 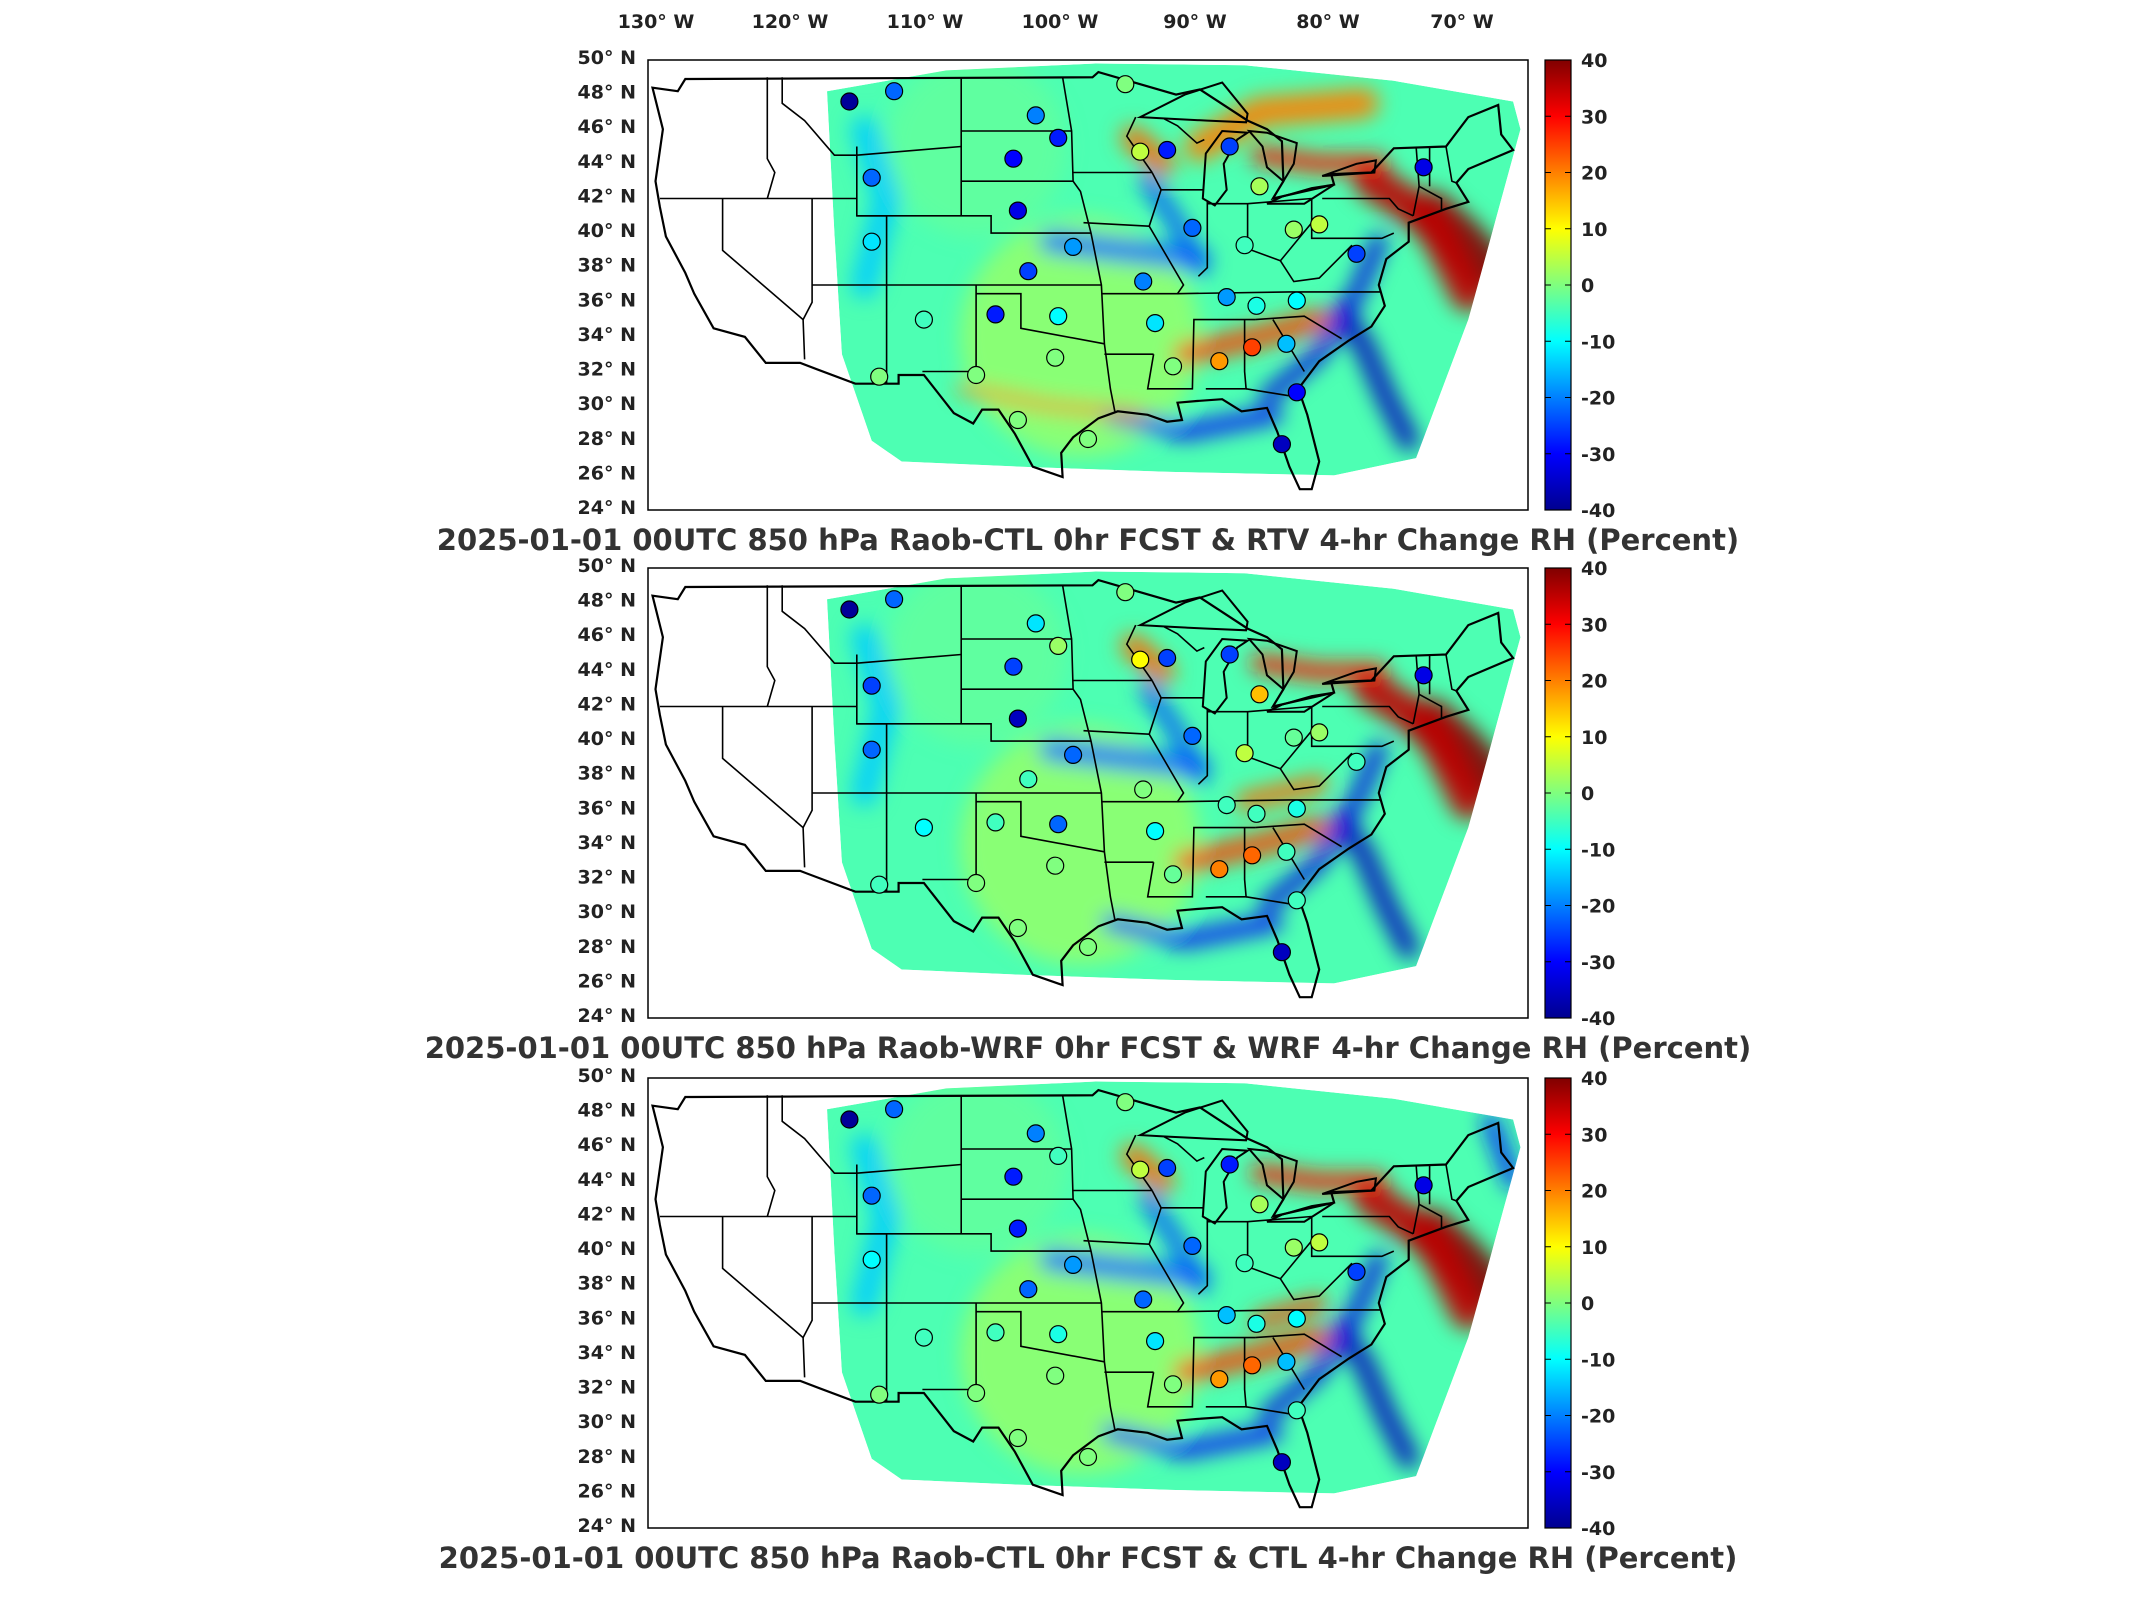 What do you see at coordinates (1594, 117) in the screenshot?
I see `colorbar-label-30: 30` at bounding box center [1594, 117].